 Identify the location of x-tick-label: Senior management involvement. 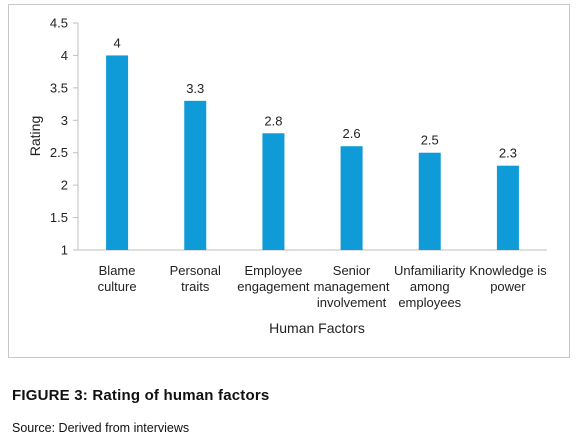
(352, 286).